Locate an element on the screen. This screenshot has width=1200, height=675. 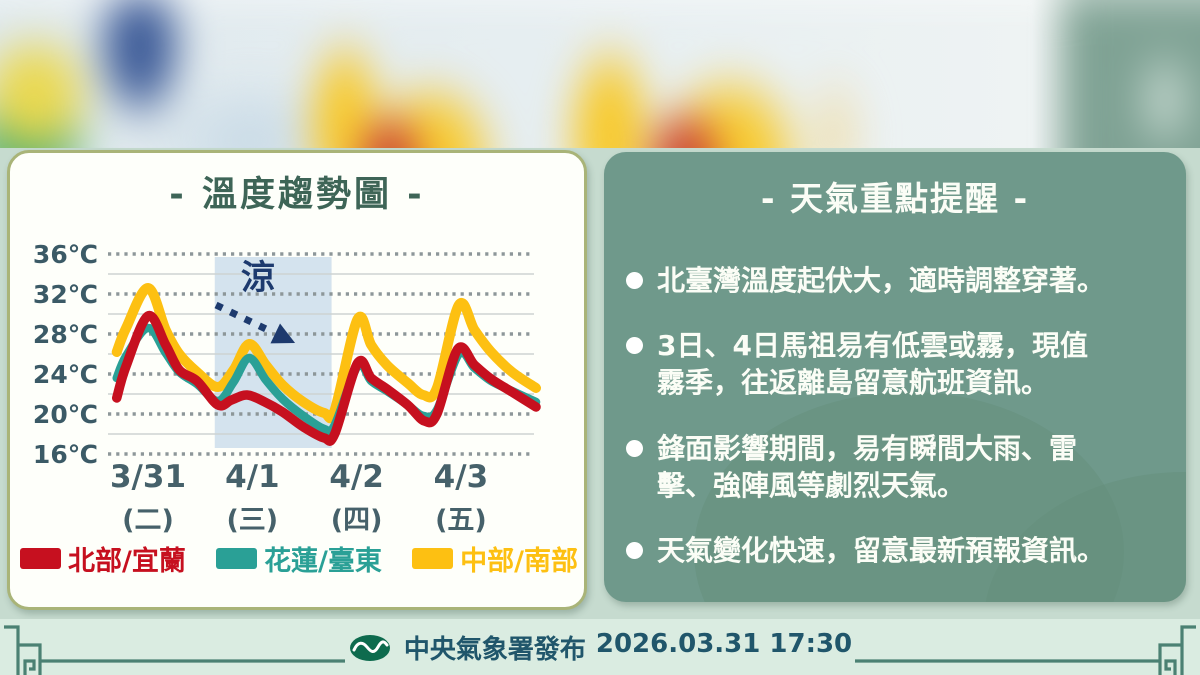
reminder-line: 天氣變化快速，留意最新預報資訊。 is located at coordinates (881, 551).